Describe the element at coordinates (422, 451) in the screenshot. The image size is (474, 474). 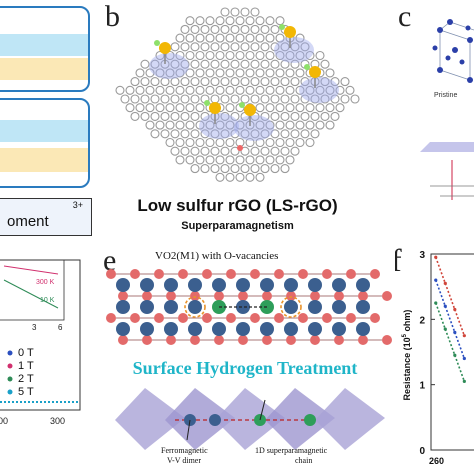
I see `f-y-tick-label: 0` at that location.